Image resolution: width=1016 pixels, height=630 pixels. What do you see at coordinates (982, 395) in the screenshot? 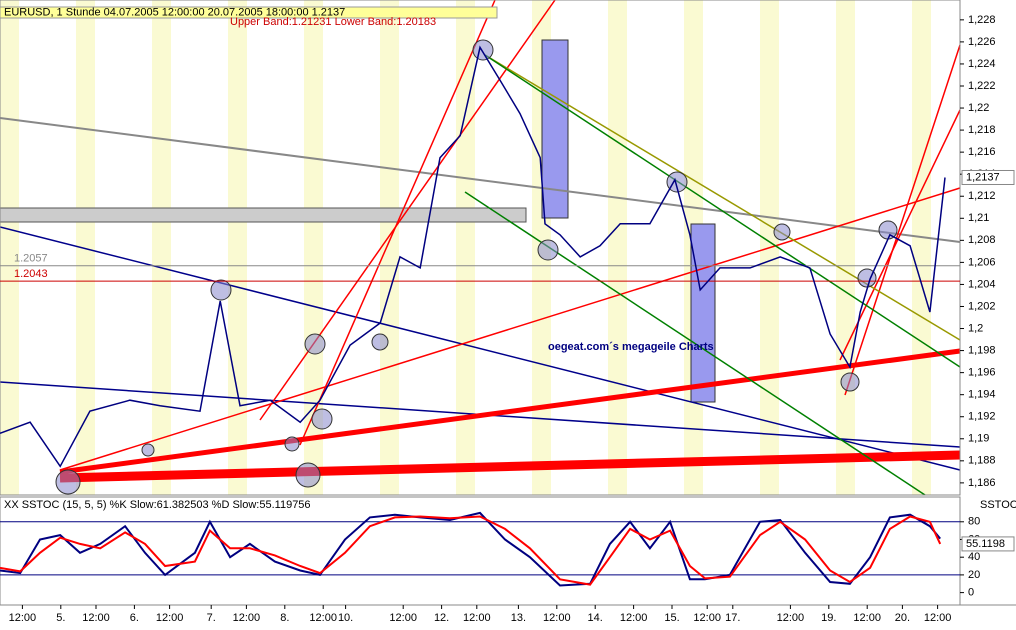
I see `y-tick-label: 1,194` at bounding box center [982, 395].